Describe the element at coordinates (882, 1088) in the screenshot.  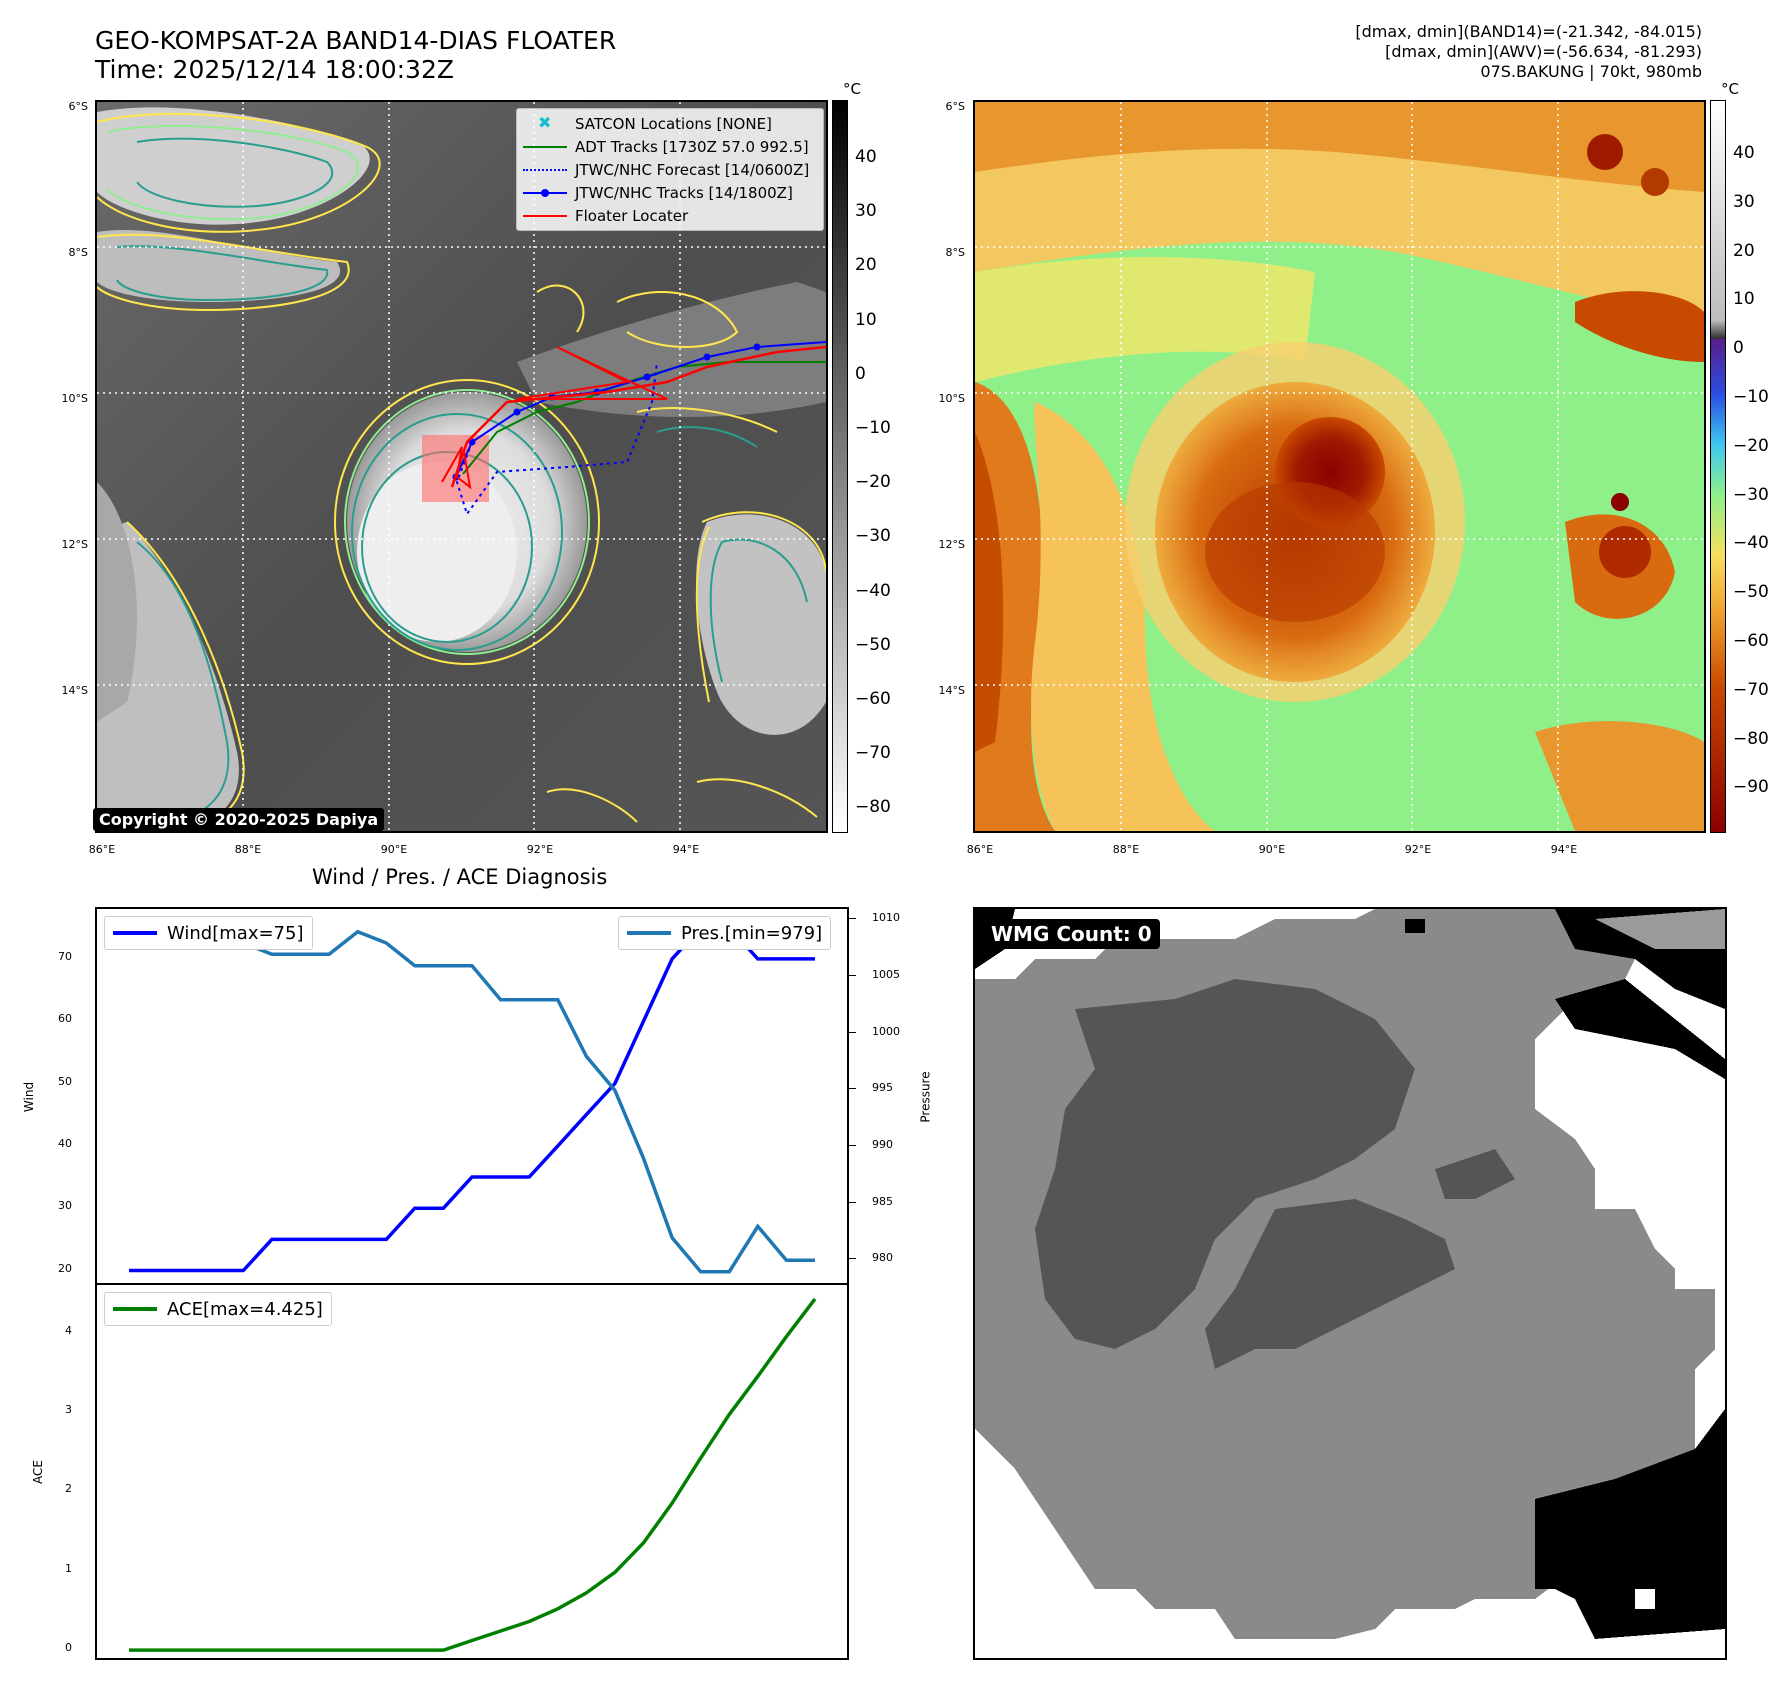
I see `pressure-tick-label: 995` at that location.